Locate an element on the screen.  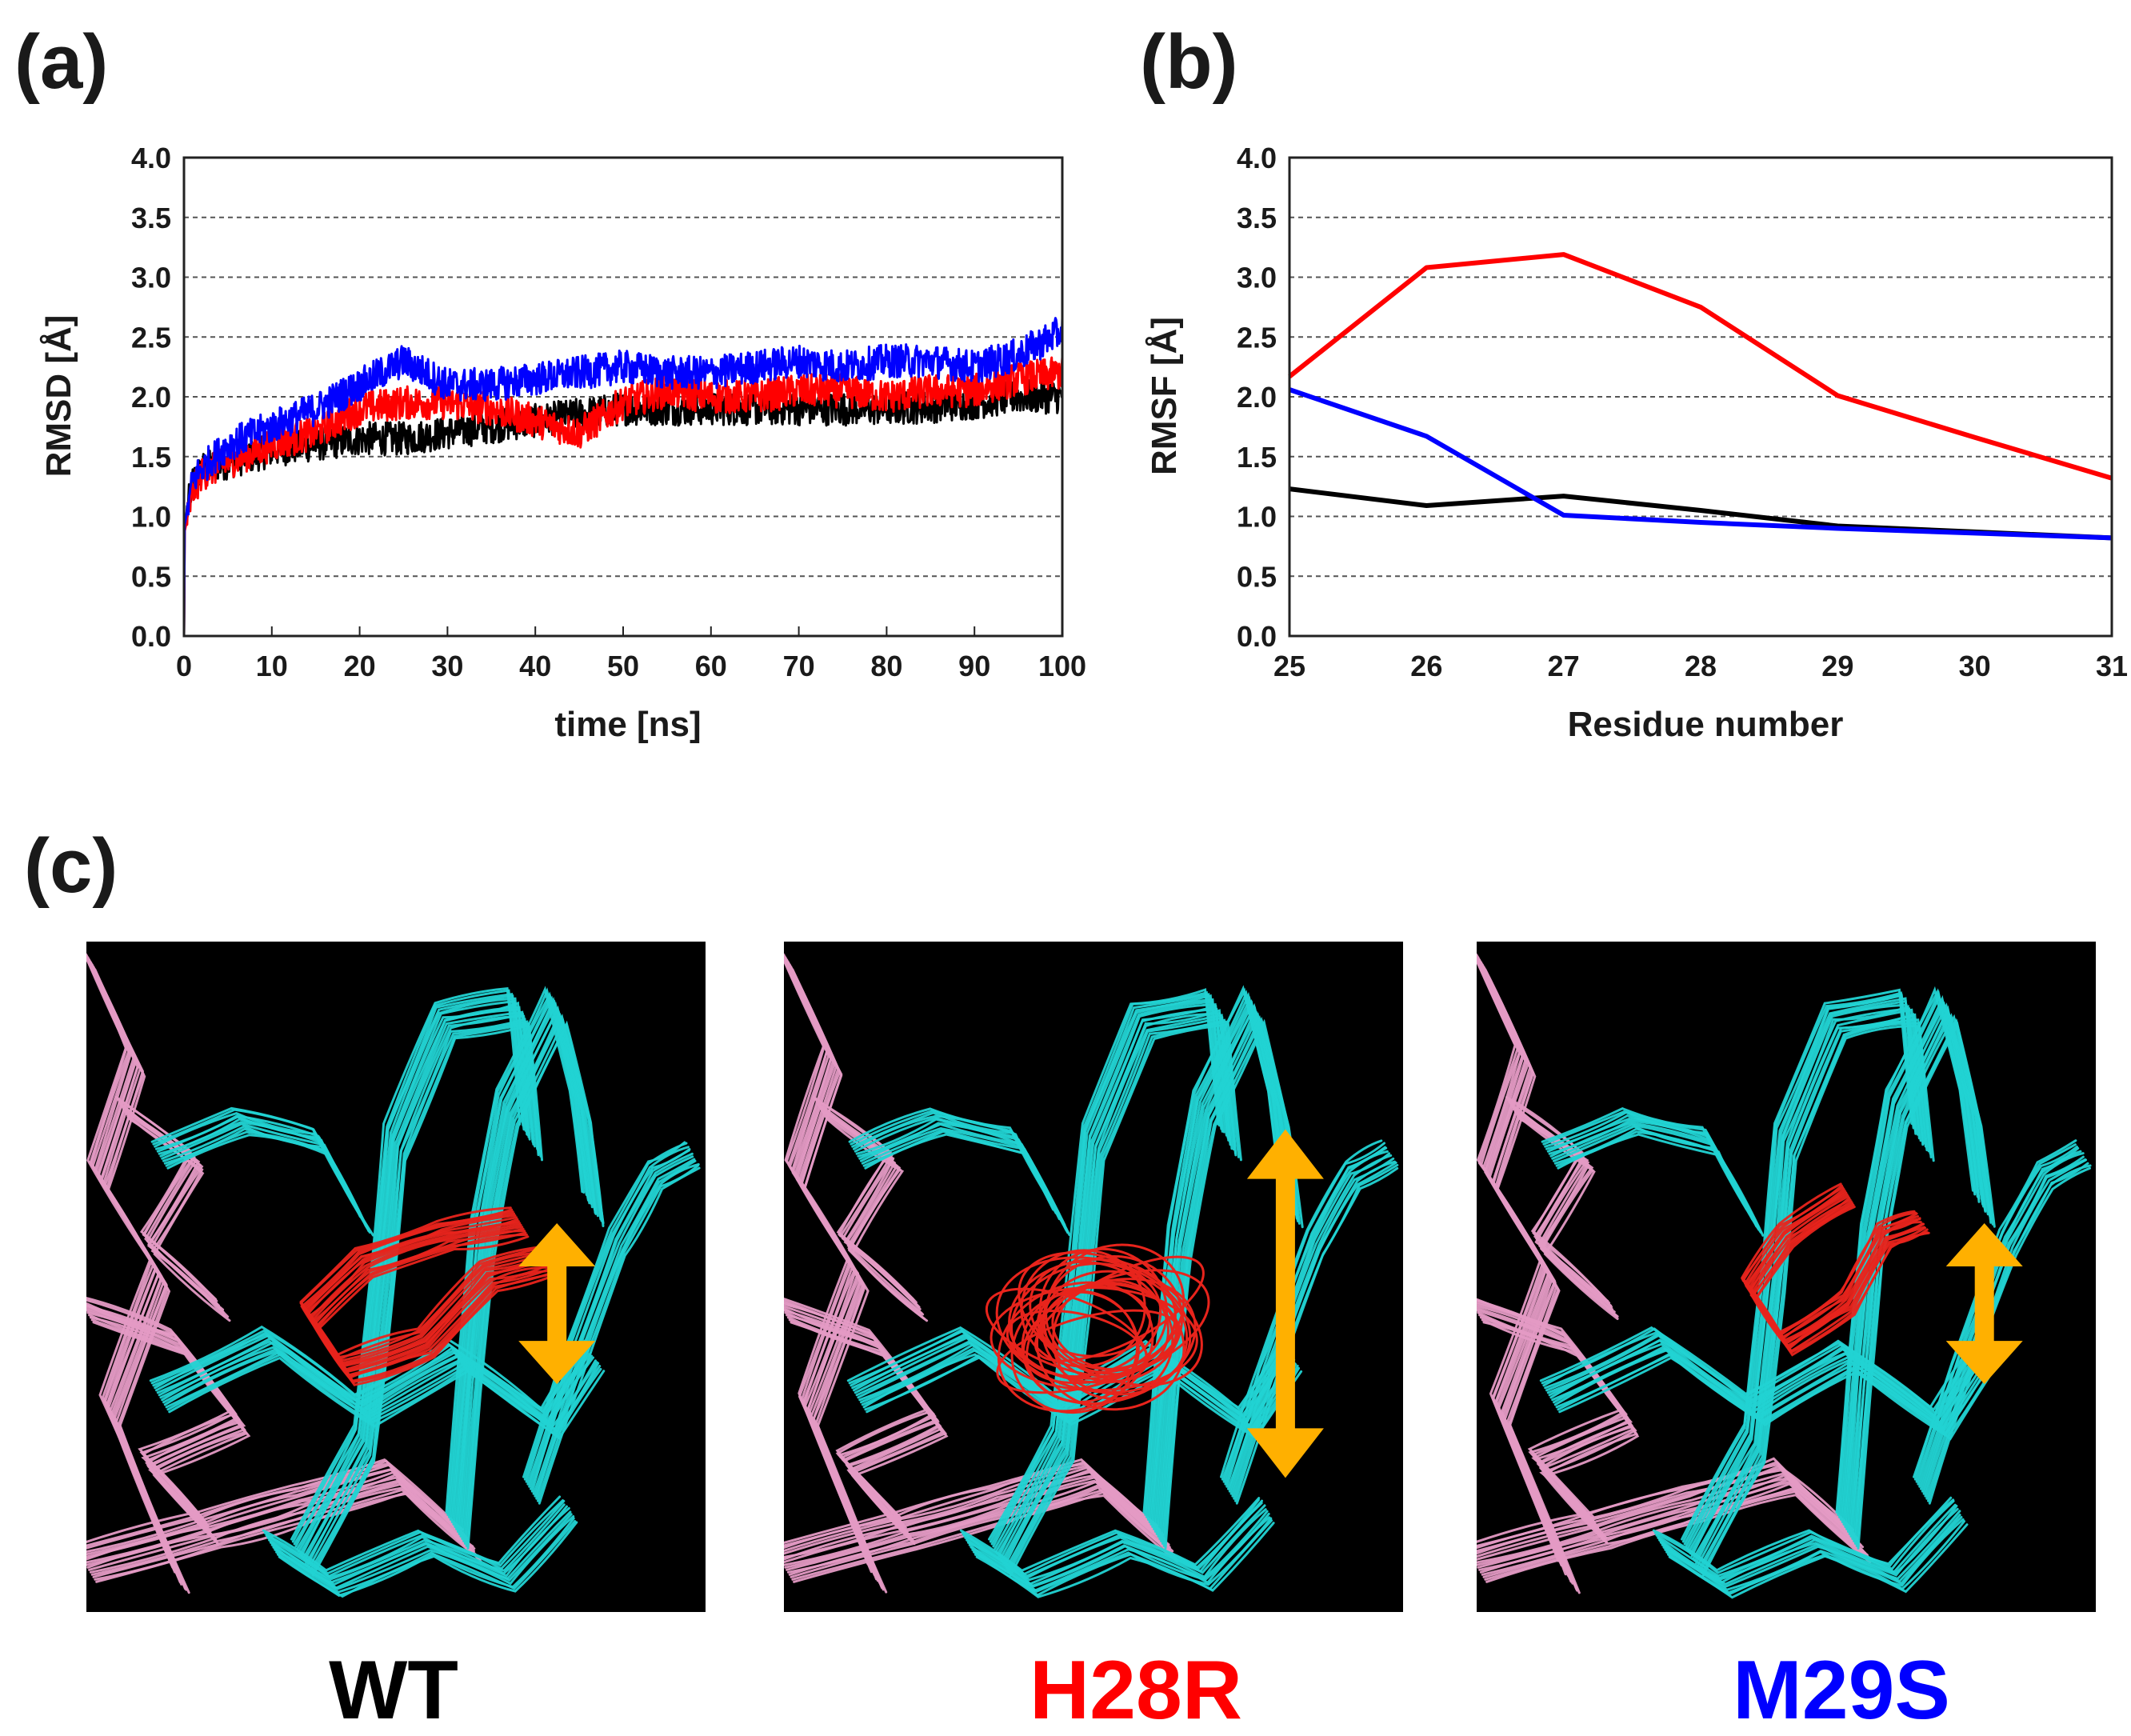
loop-m29s-strand is located at coordinates (1842, 1281).